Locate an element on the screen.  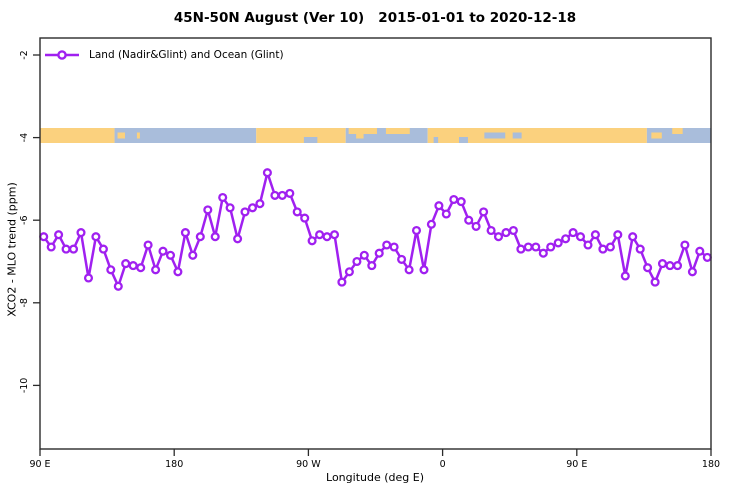
y-tick-label: -6 is located at coordinates (24, 219).